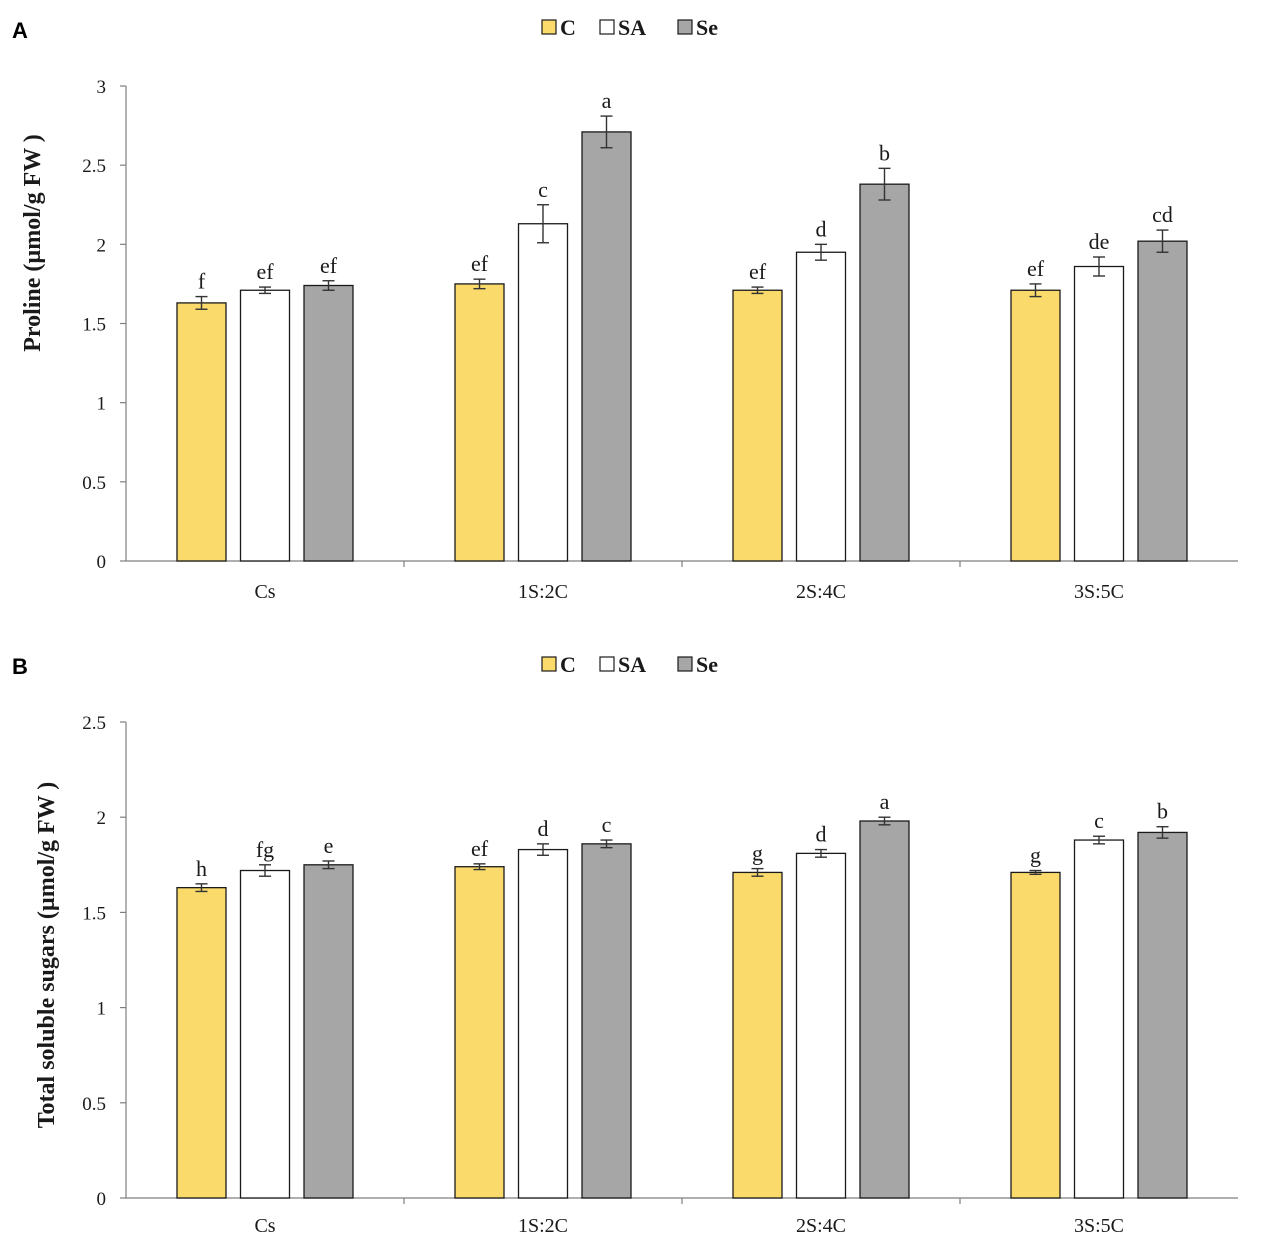 The height and width of the screenshot is (1246, 1282). I want to click on panel-a-legend-label-c: C, so click(568, 27).